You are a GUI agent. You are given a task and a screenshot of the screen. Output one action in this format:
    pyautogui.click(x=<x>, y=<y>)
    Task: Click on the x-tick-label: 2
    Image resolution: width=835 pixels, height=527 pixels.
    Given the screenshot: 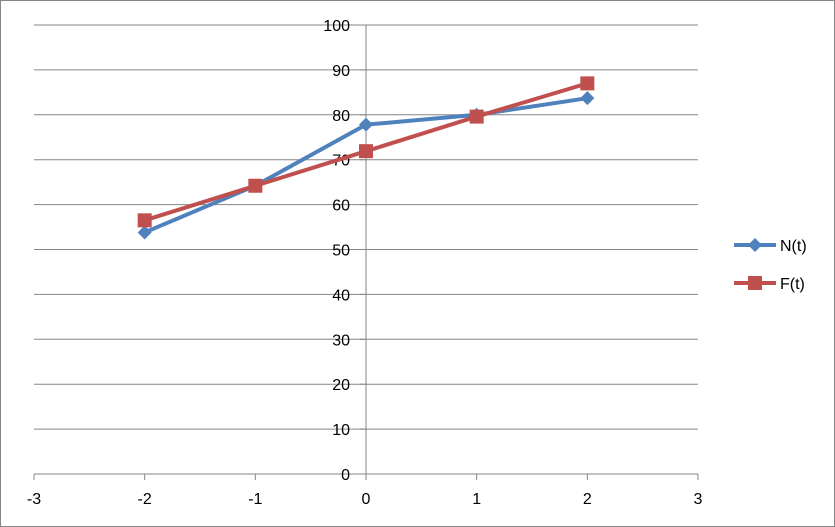 What is the action you would take?
    pyautogui.click(x=587, y=499)
    